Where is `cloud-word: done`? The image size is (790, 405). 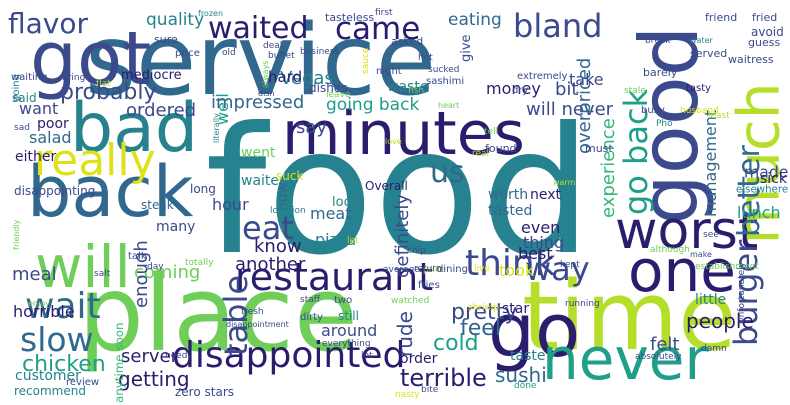 cloud-word: done is located at coordinates (525, 386).